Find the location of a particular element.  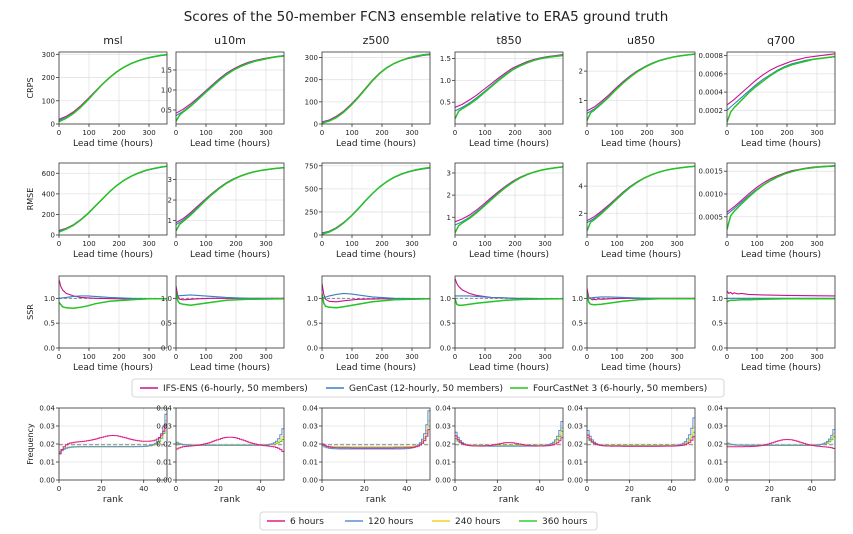

y-axis-label-ssr: SSR is located at coordinates (30, 312).